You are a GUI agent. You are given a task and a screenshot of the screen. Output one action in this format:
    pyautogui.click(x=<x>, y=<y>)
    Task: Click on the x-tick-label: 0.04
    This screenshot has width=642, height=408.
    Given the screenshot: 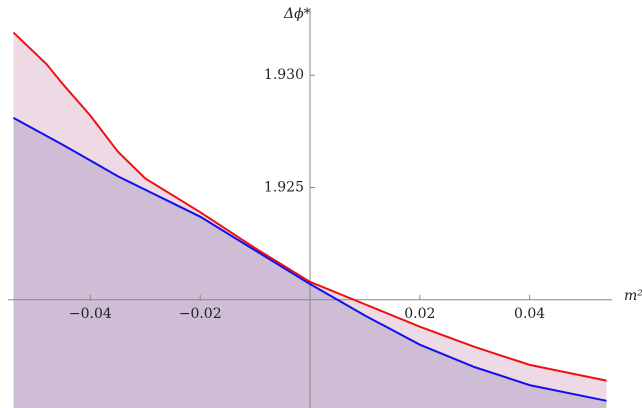 What is the action you would take?
    pyautogui.click(x=529, y=314)
    